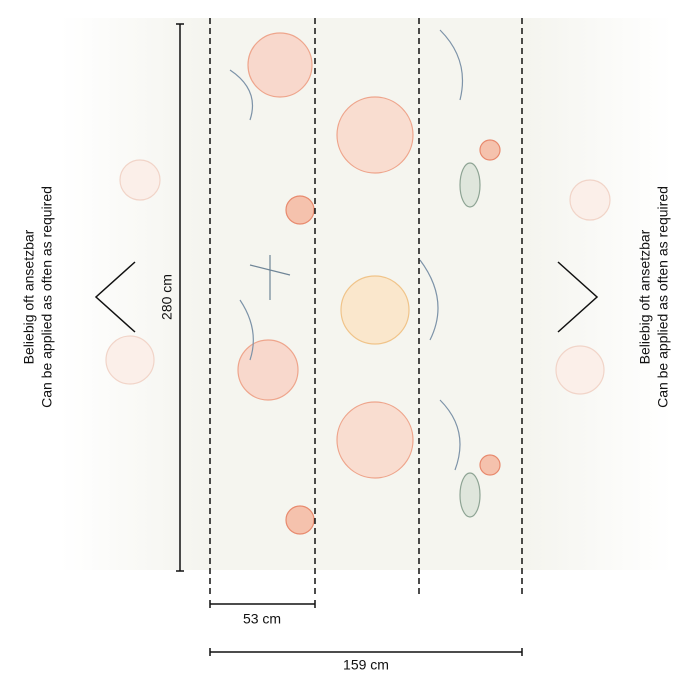  I want to click on height-dimension, so click(180, 297).